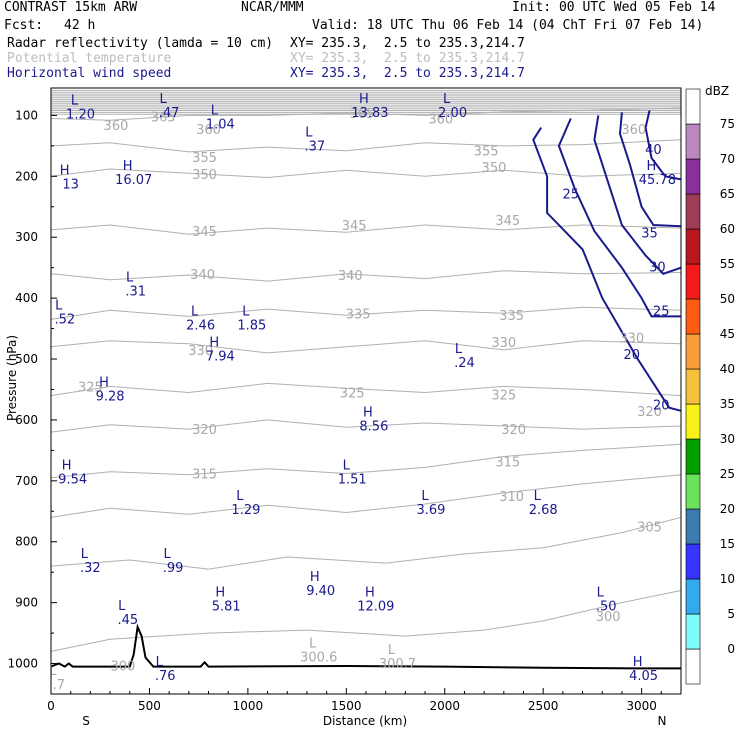 This screenshot has width=740, height=740. Describe the element at coordinates (727, 439) in the screenshot. I see `colorbar-level-label: 30` at that location.